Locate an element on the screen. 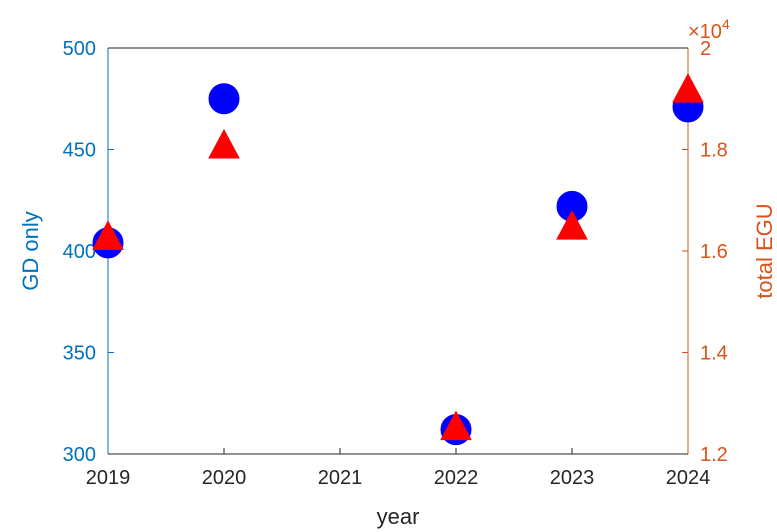  left-y-tick-label: 400 is located at coordinates (79, 252).